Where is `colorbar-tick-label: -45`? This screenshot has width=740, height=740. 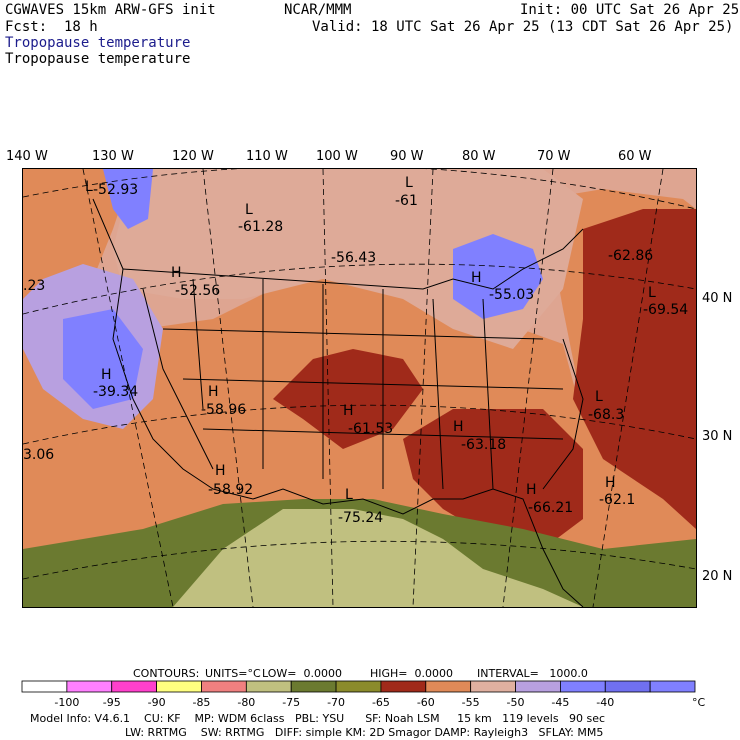 colorbar-tick-label: -45 is located at coordinates (560, 702).